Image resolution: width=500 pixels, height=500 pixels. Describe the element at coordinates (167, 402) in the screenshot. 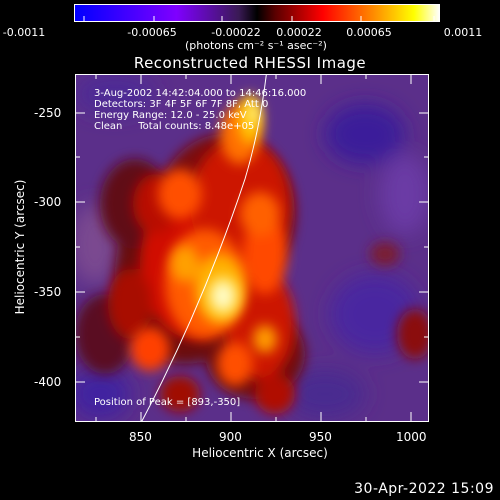

I see `info-peak-position: Position of Peak = [893,-350]` at that location.